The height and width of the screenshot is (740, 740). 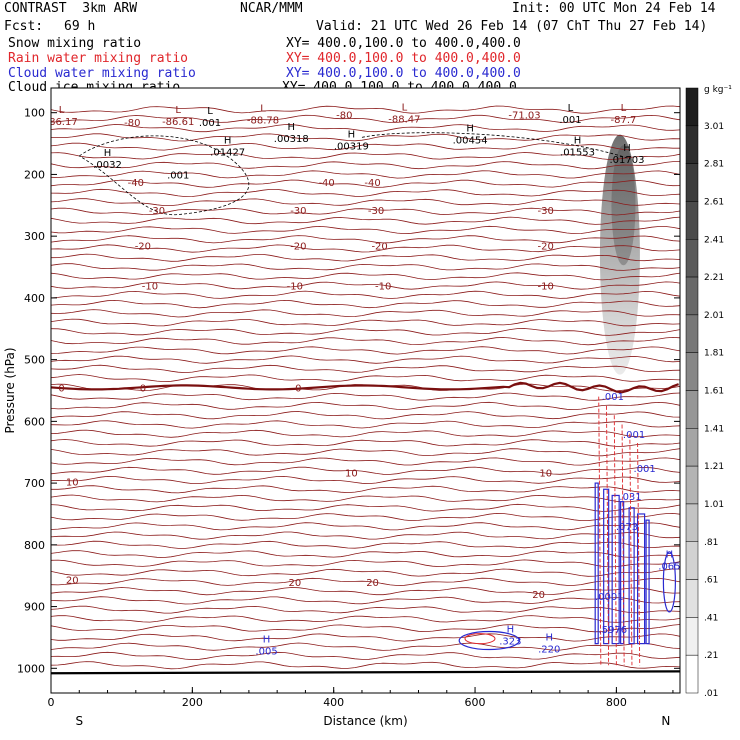 I want to click on extremum-value: -80, so click(x=344, y=116).